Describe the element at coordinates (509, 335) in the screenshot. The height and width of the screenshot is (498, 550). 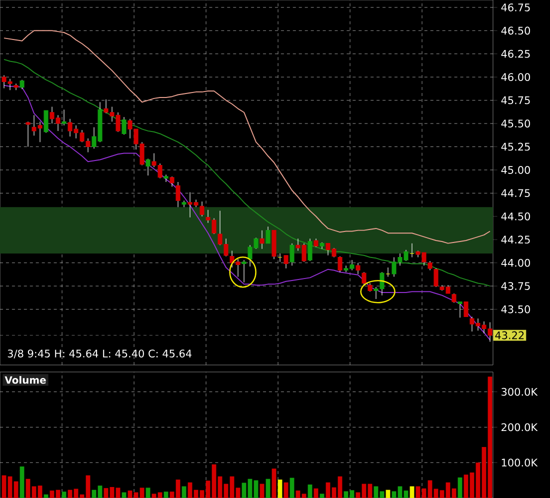
I see `ref-line-label: 43.22` at that location.